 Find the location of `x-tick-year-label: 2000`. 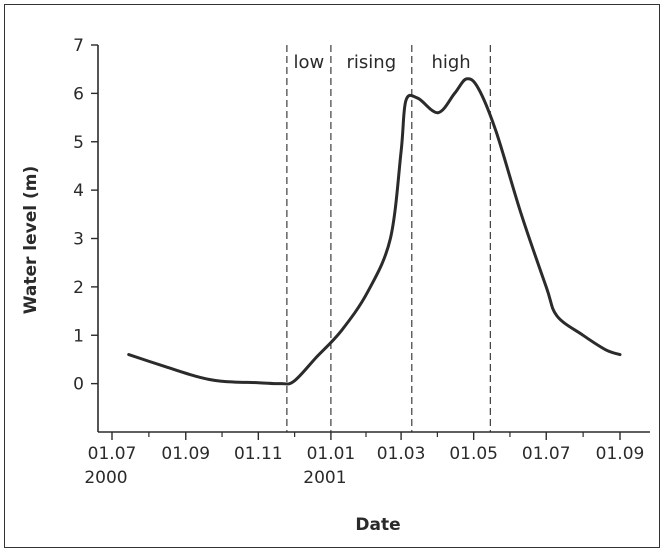

x-tick-year-label: 2000 is located at coordinates (105, 478).